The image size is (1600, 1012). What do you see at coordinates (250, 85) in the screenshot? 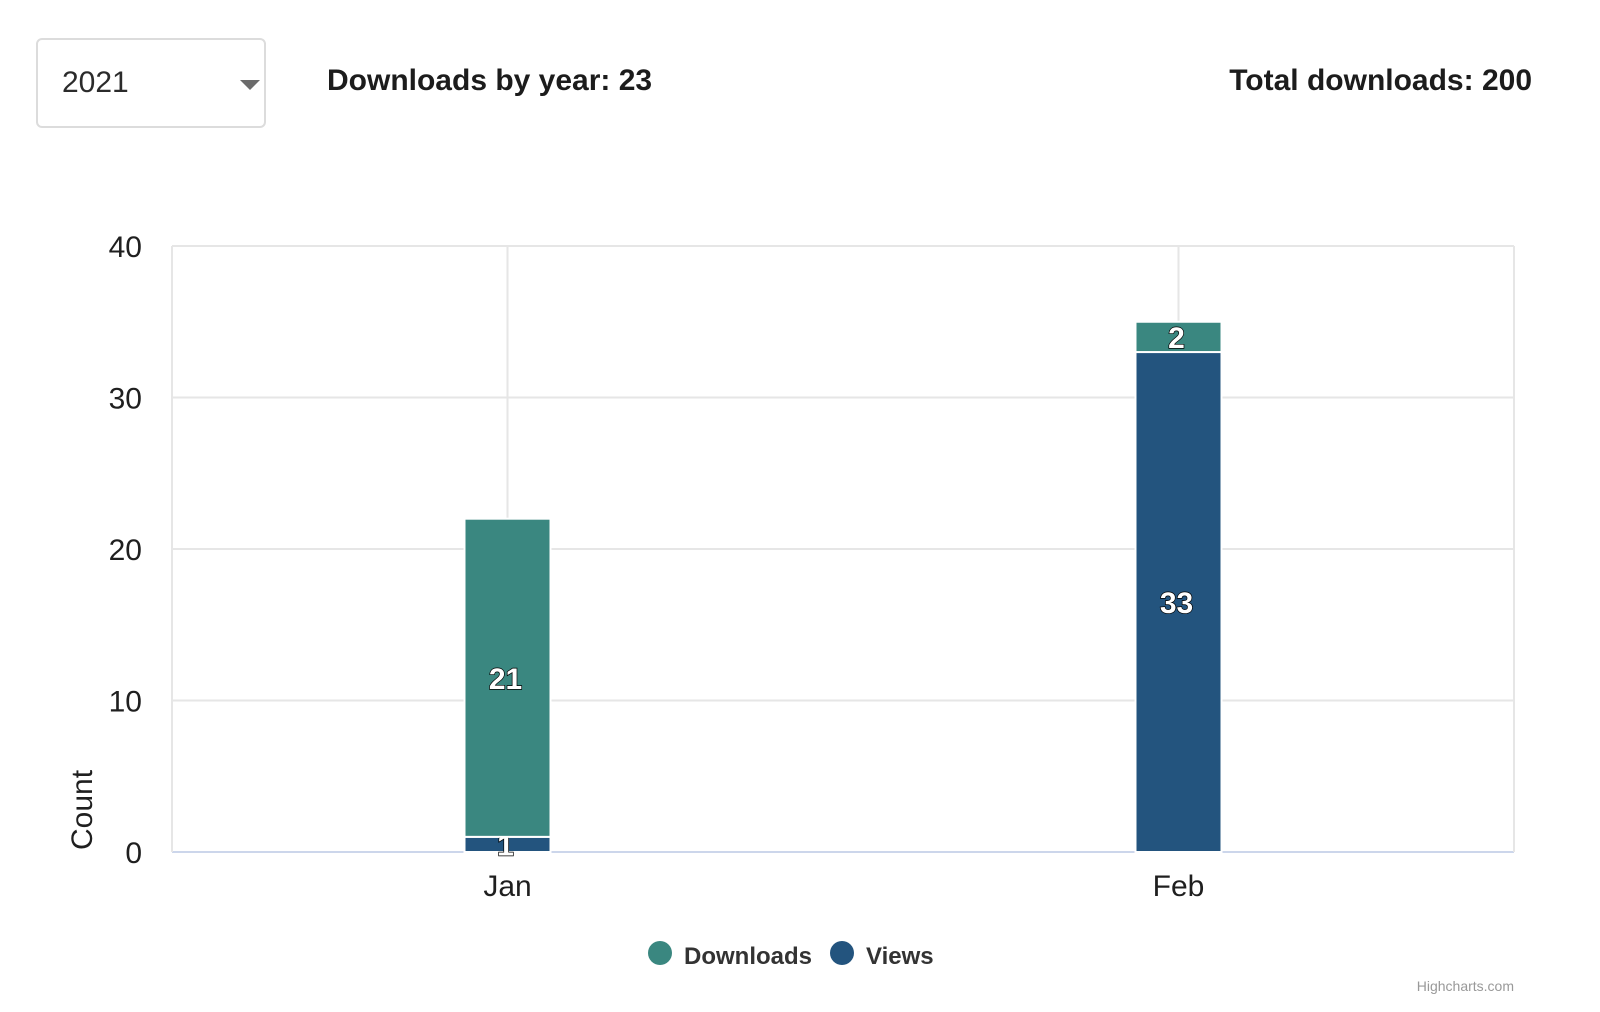
I see `chevron-down-icon` at bounding box center [250, 85].